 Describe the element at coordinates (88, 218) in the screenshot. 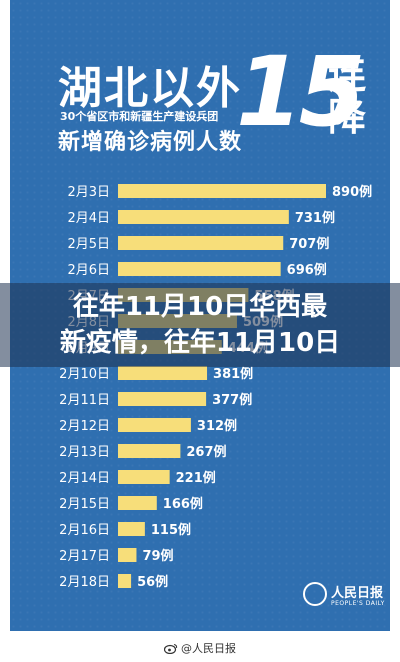

I see `category-label: 2月4日` at that location.